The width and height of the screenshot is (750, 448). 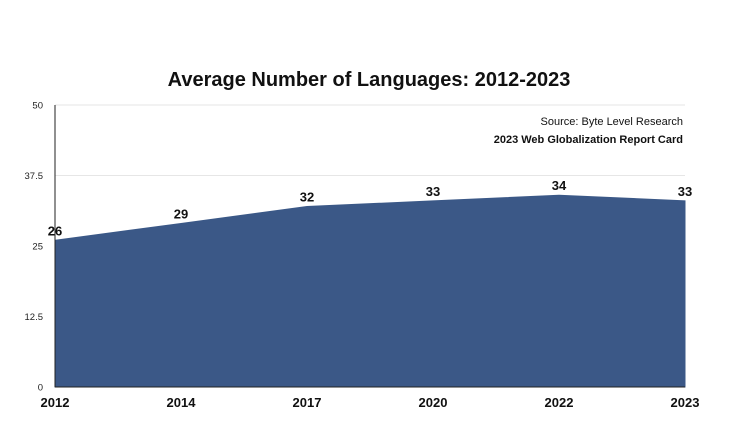 I want to click on x-tick-label: 2022, so click(x=559, y=402).